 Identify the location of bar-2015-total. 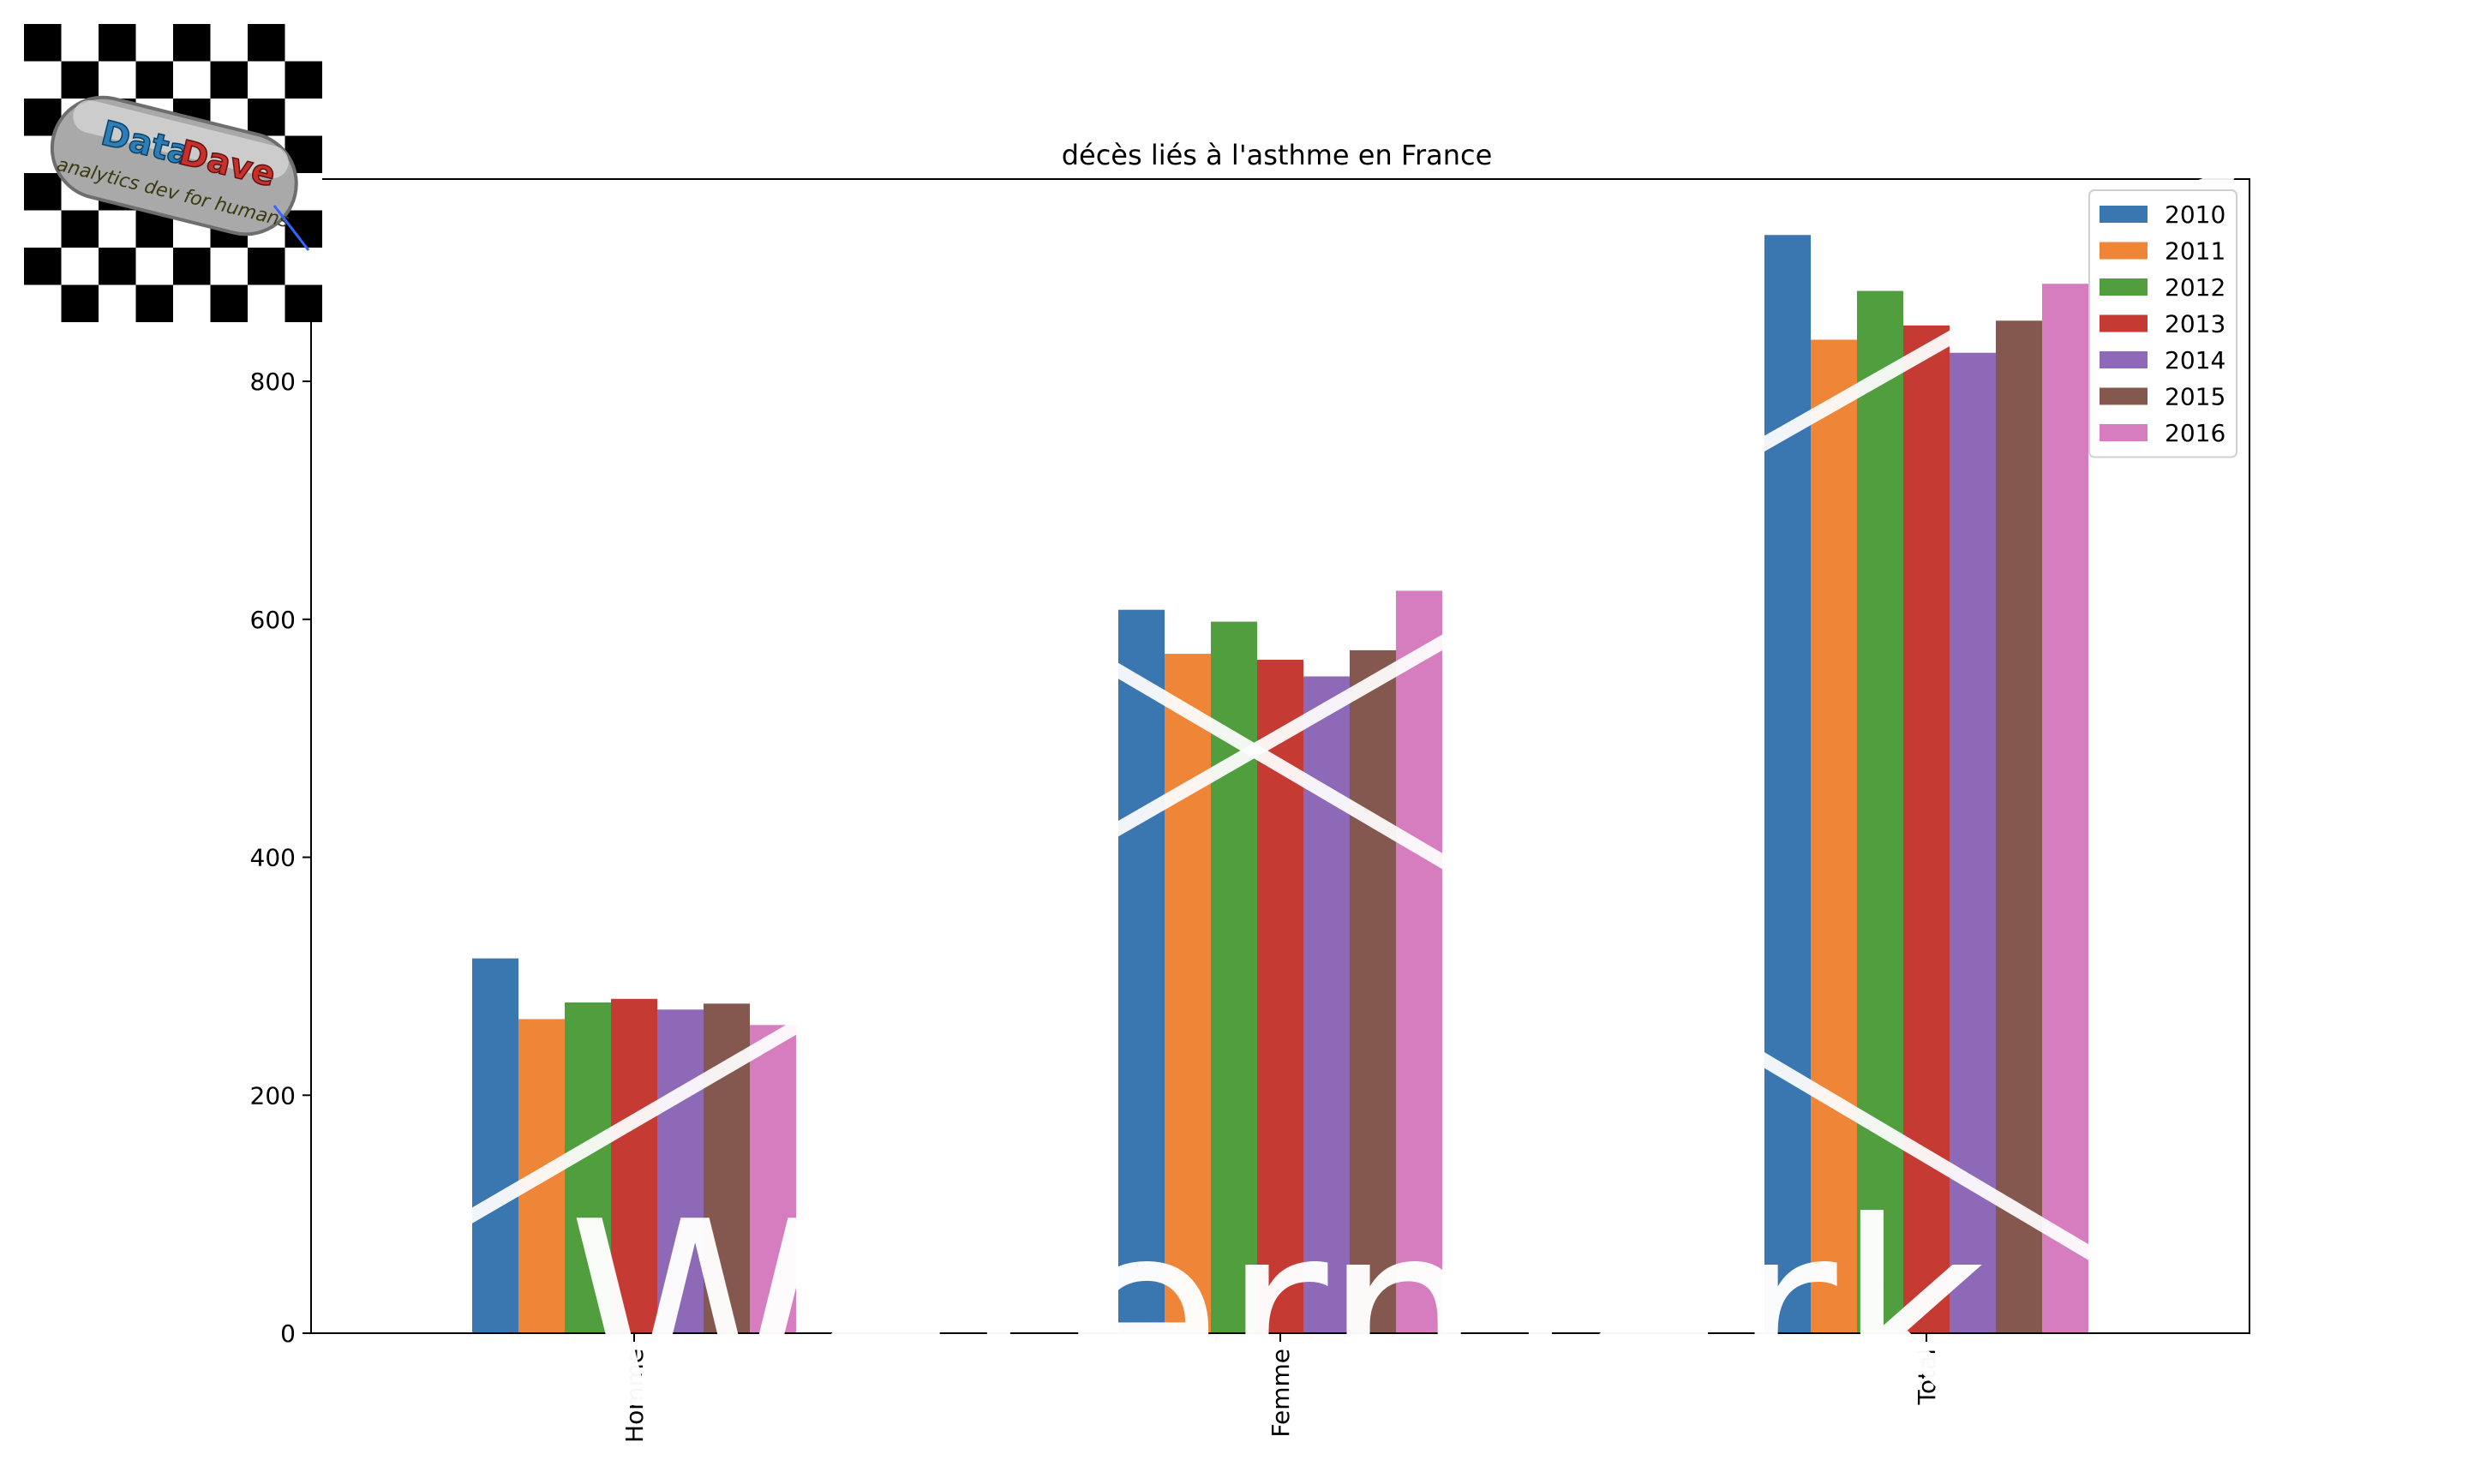
(2019, 827).